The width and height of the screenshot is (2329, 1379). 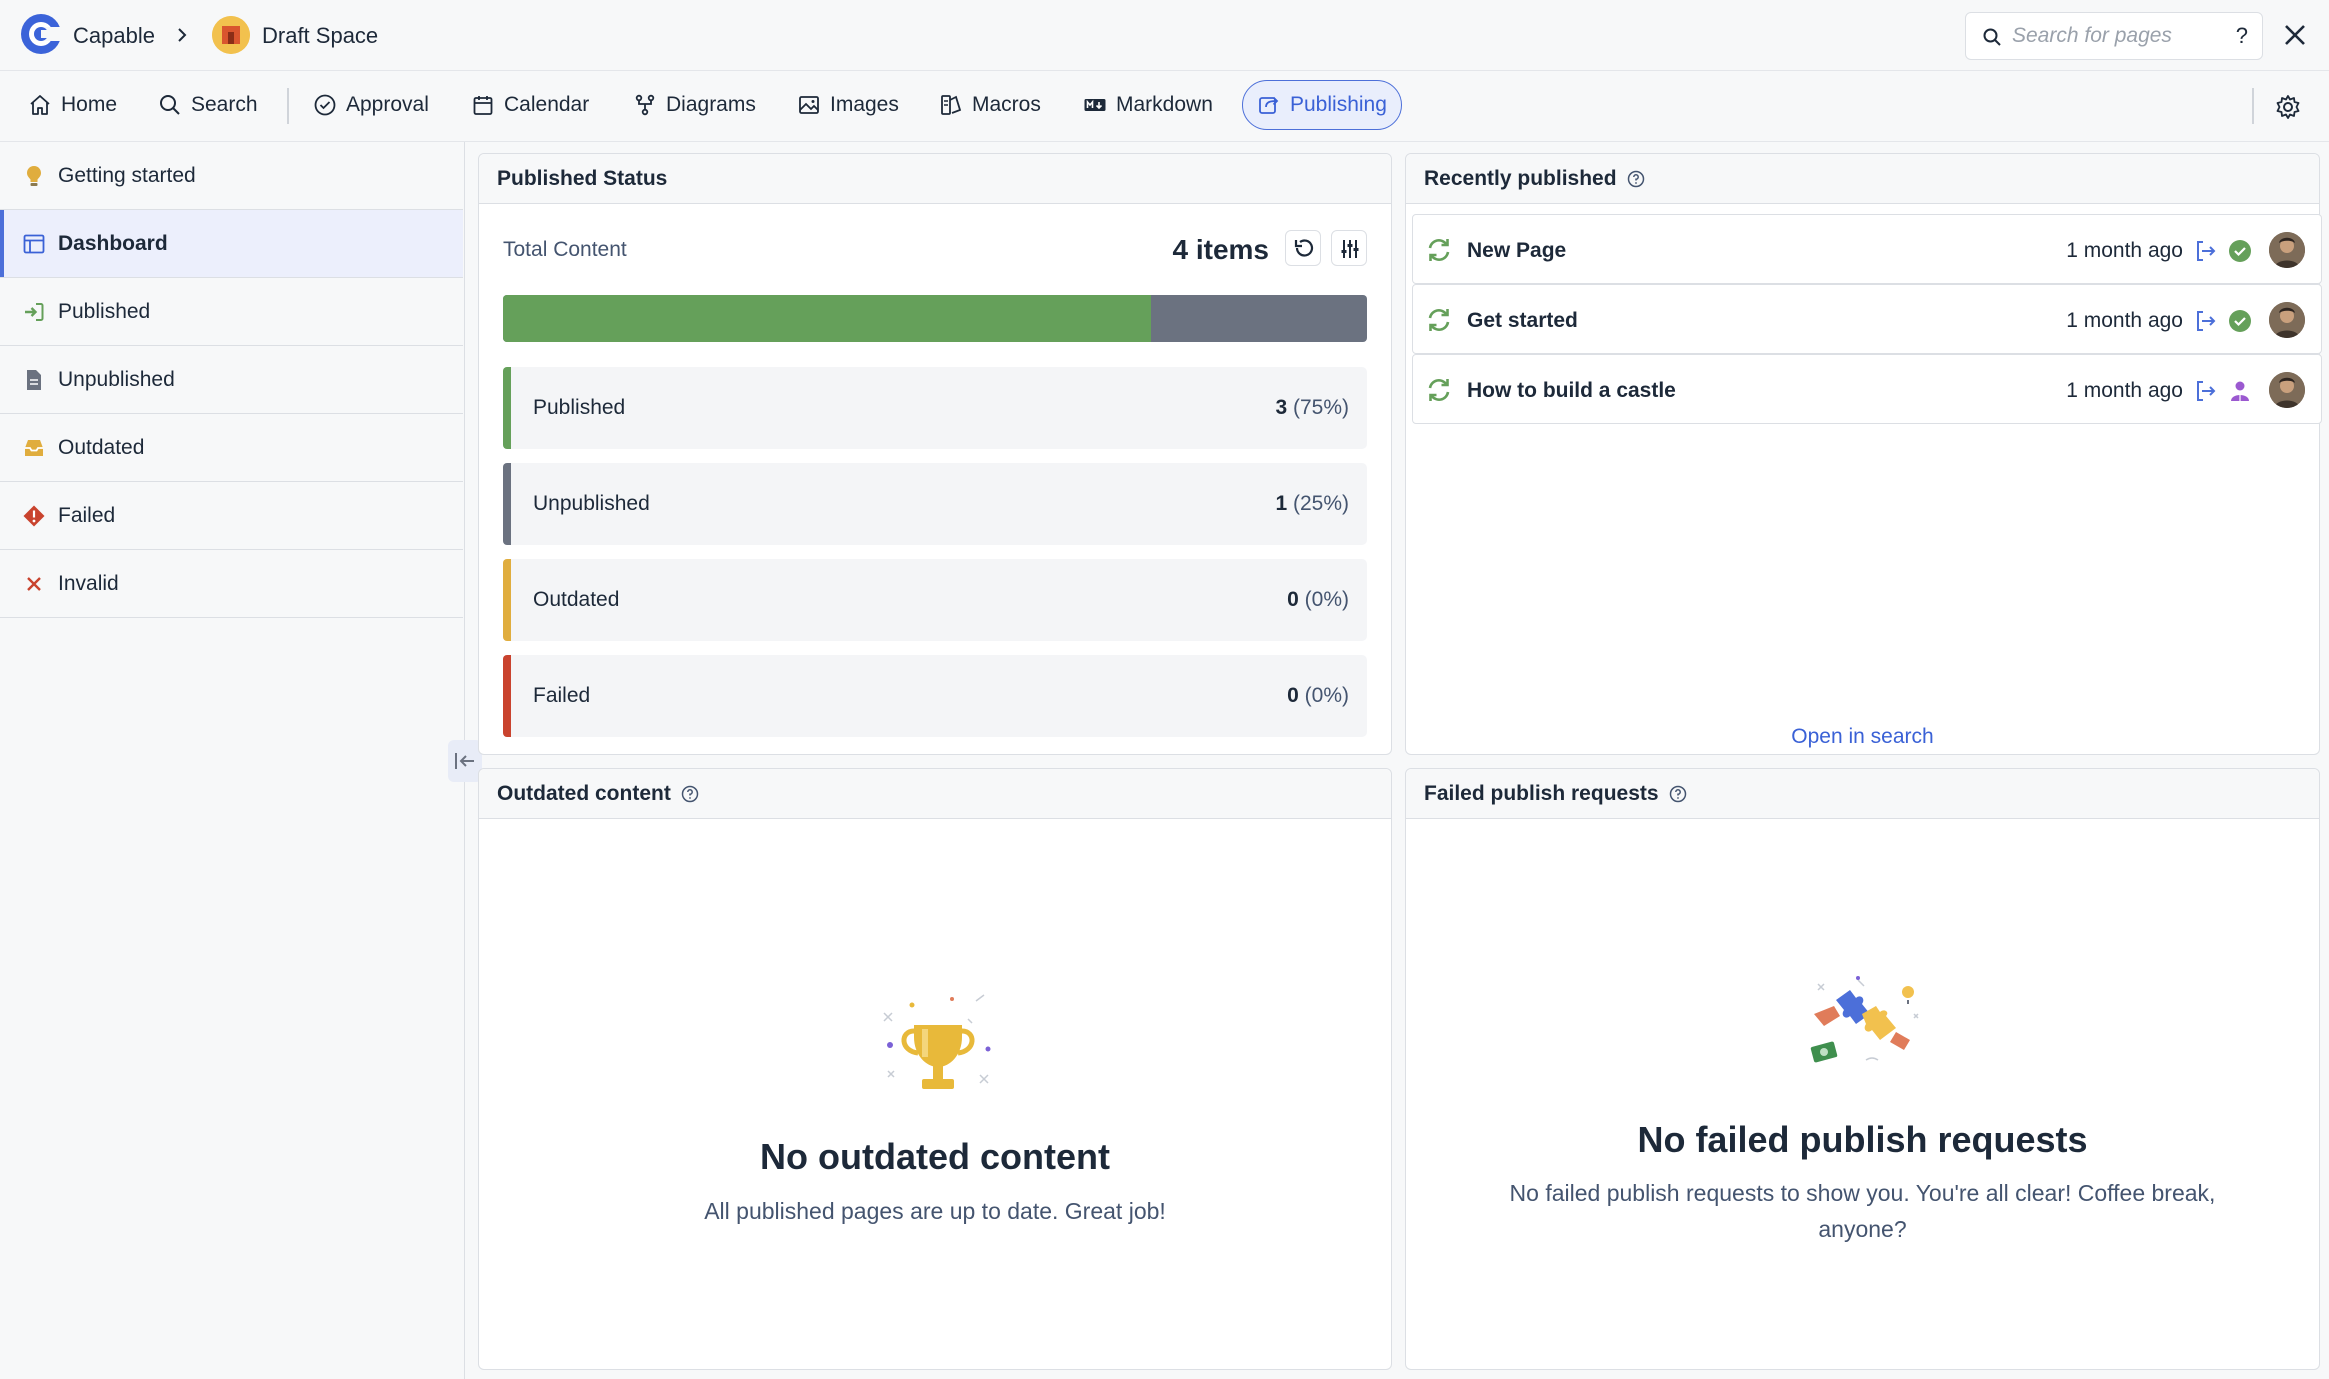 I want to click on recent-item-title: New Page, so click(x=1517, y=250).